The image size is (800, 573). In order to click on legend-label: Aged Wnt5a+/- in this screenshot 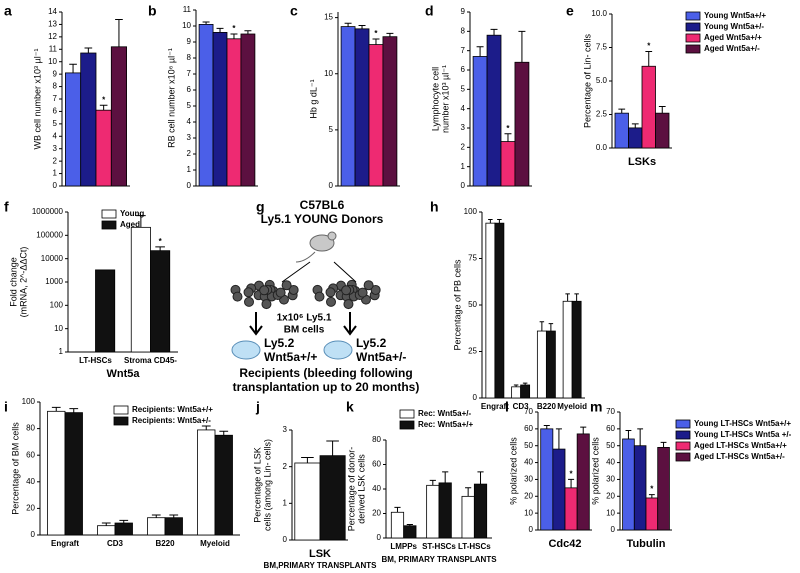, I will do `click(732, 48)`.